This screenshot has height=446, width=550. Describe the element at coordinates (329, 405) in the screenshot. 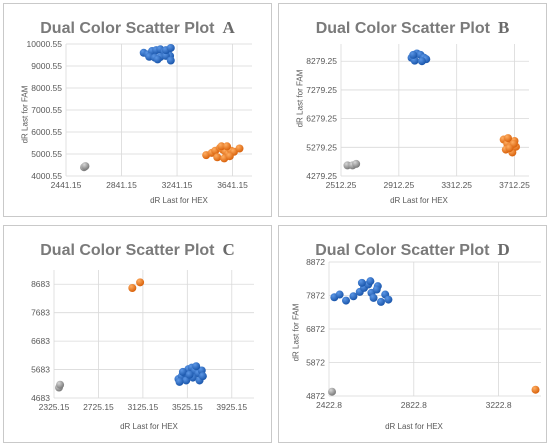

I see `x-tick-label: 2422.8` at that location.